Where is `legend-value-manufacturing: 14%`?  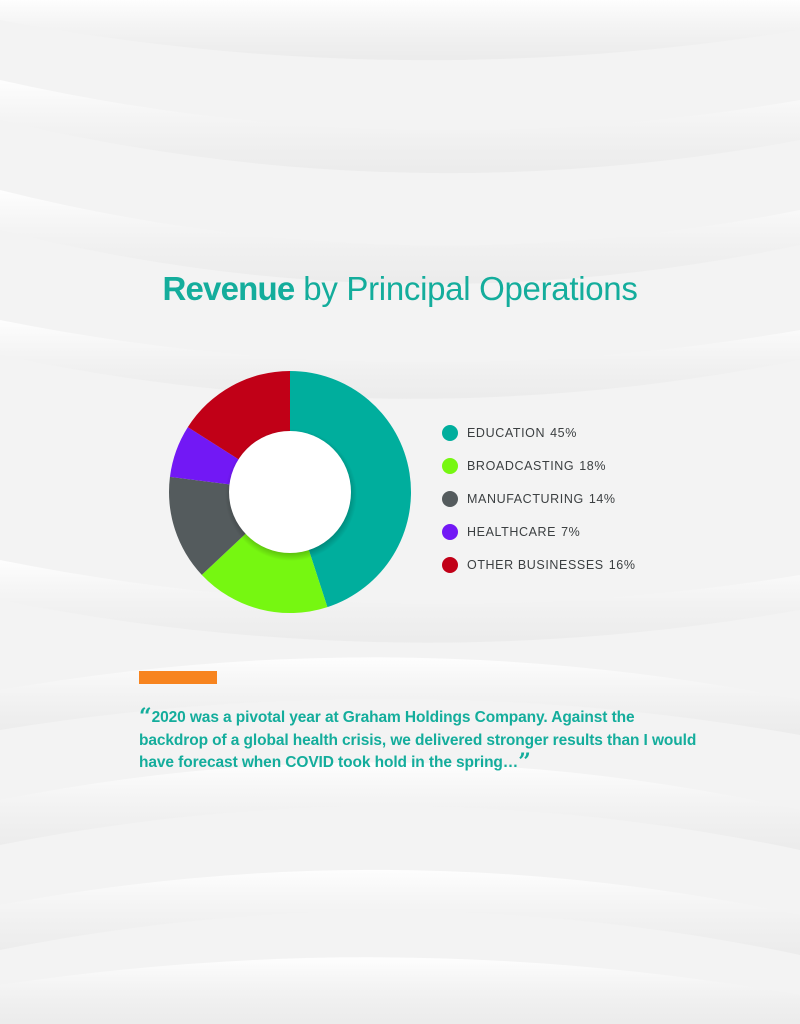 legend-value-manufacturing: 14% is located at coordinates (602, 498).